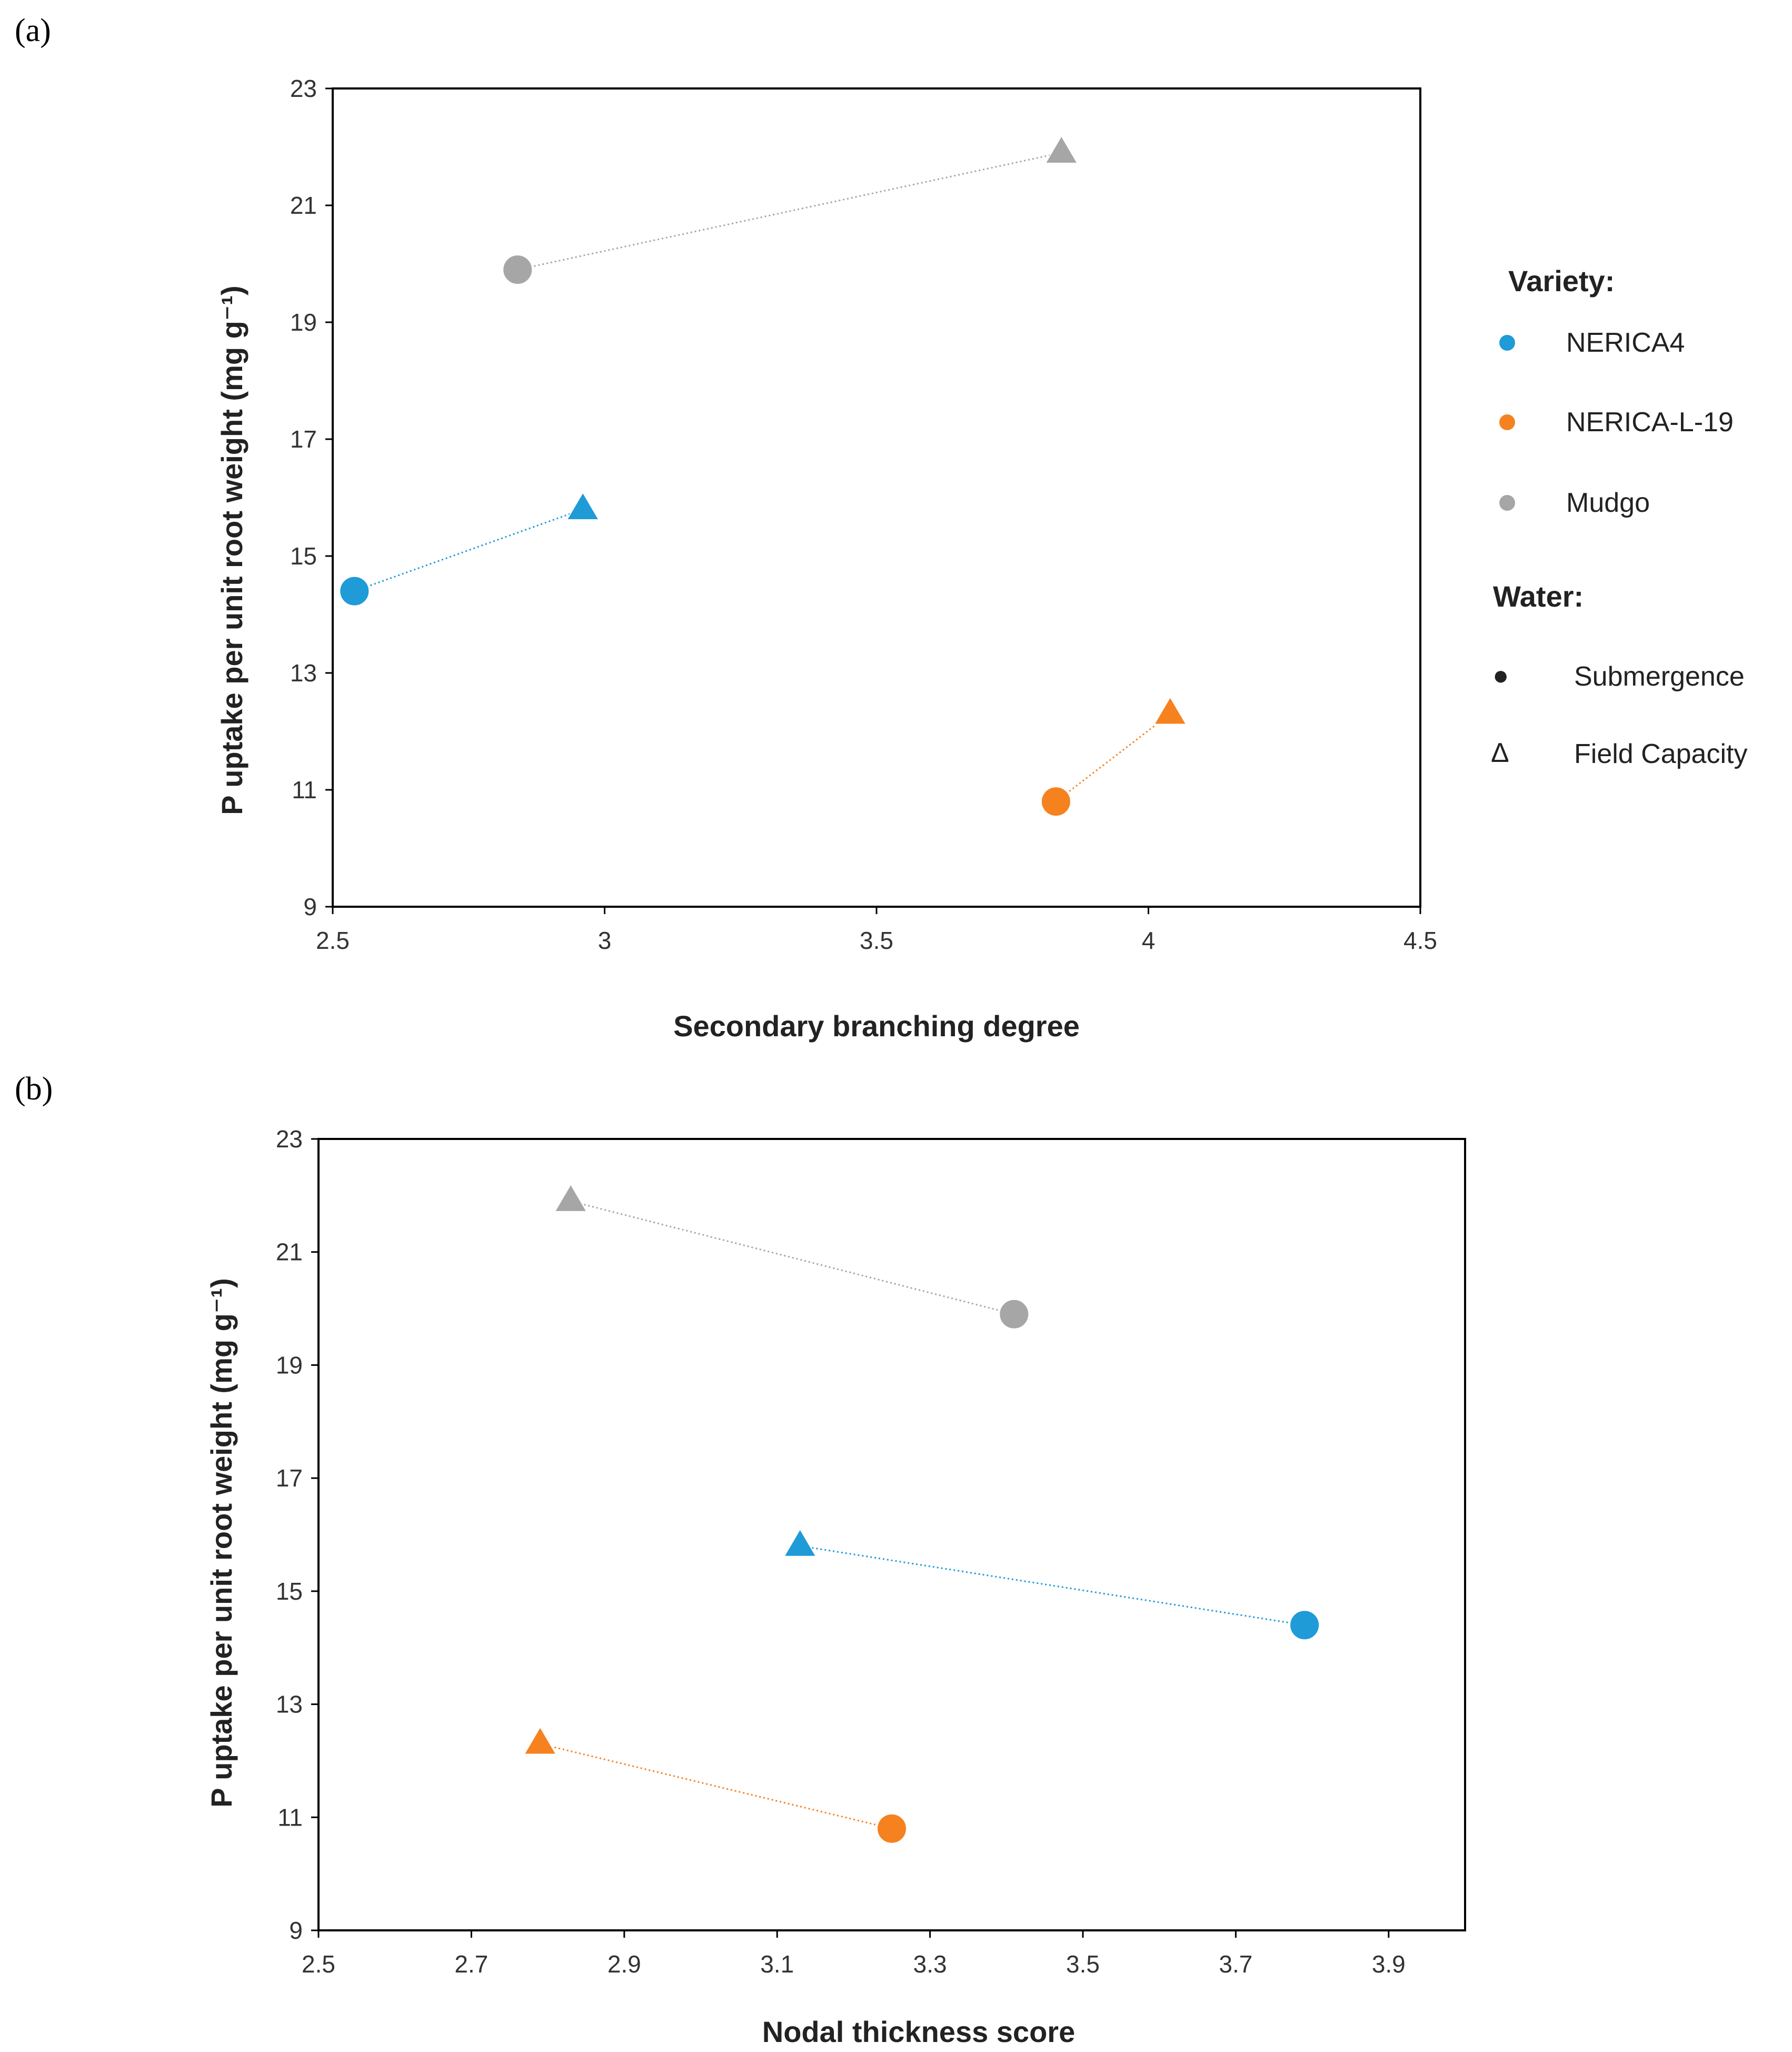 The image size is (1792, 2052). Describe the element at coordinates (605, 940) in the screenshot. I see `x-tick-label: 3` at that location.